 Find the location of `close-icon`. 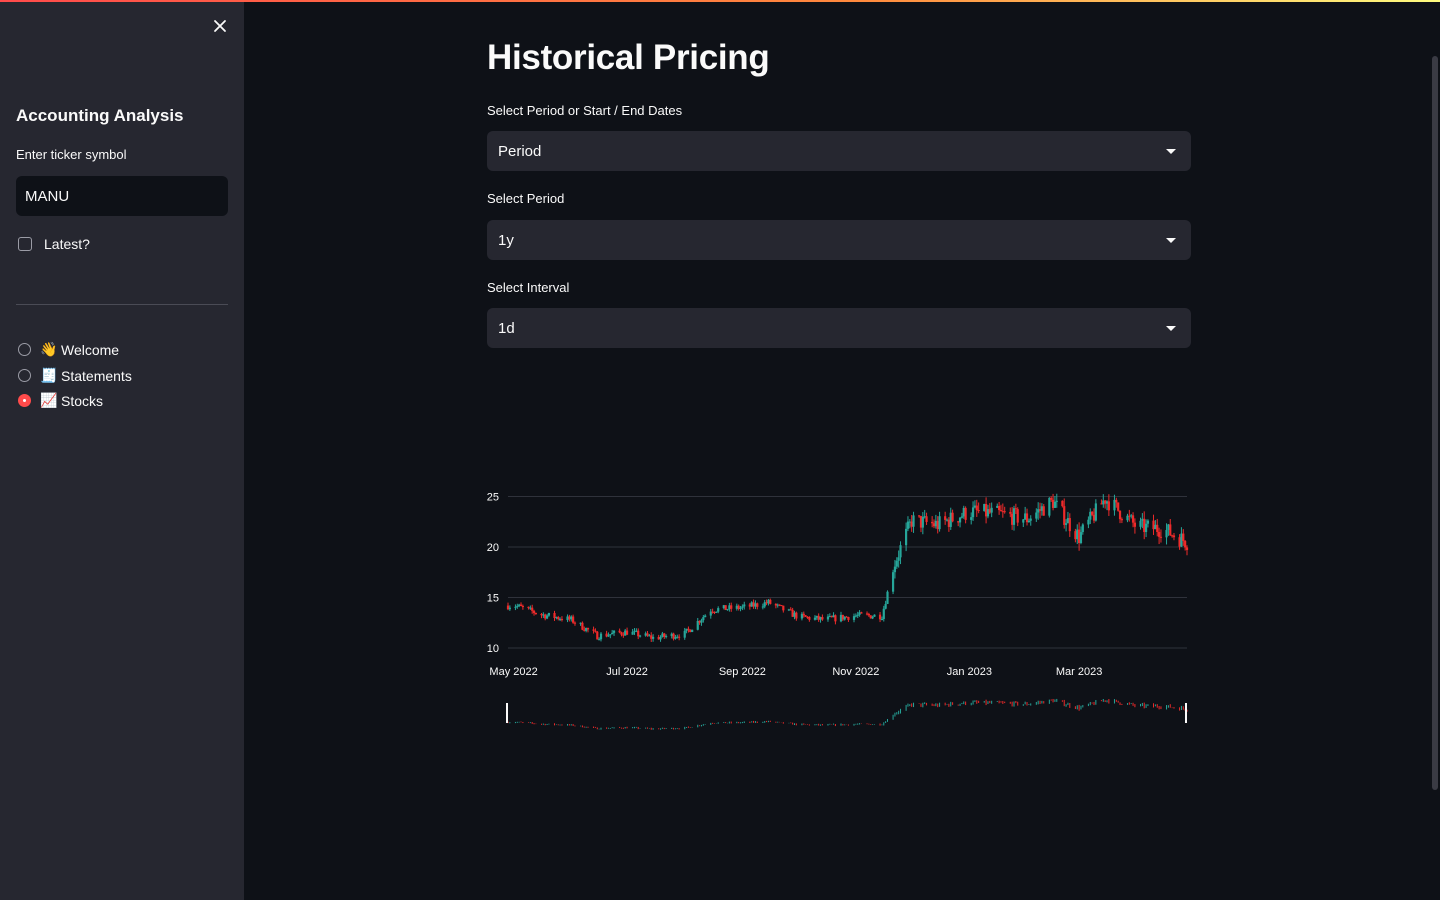

close-icon is located at coordinates (220, 26).